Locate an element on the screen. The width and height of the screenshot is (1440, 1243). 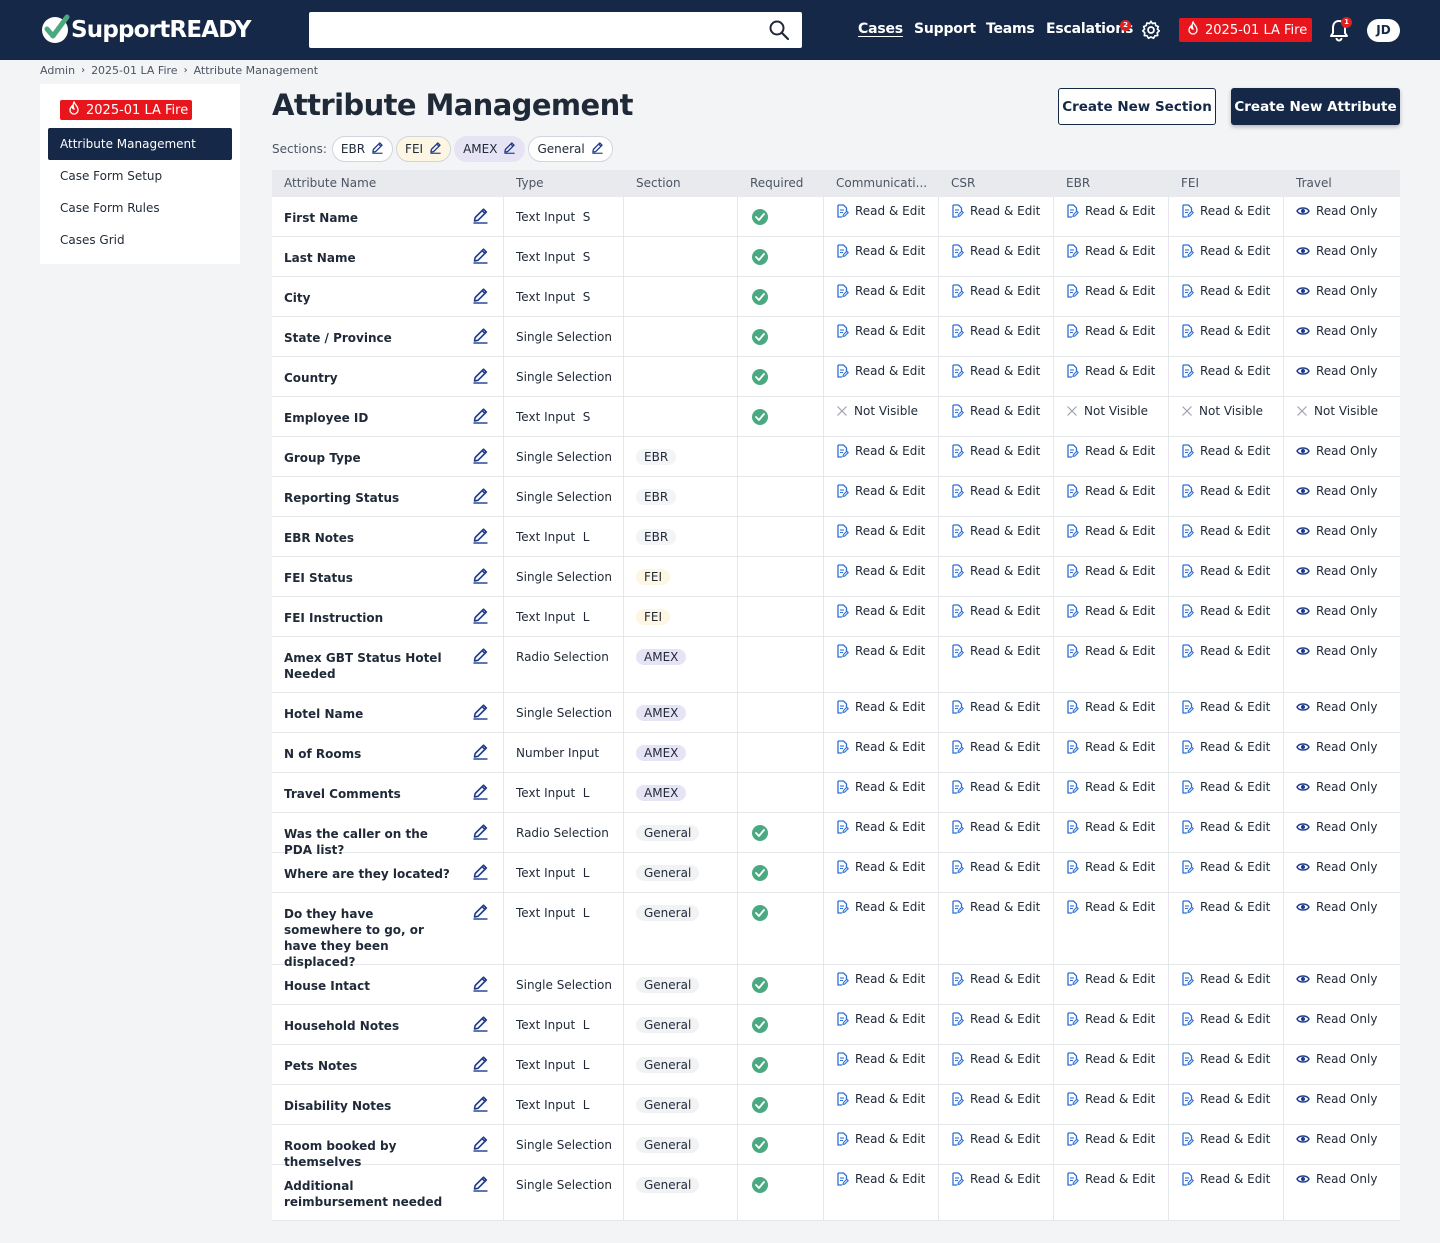
breadcrumb-item: Admin is located at coordinates (58, 70).